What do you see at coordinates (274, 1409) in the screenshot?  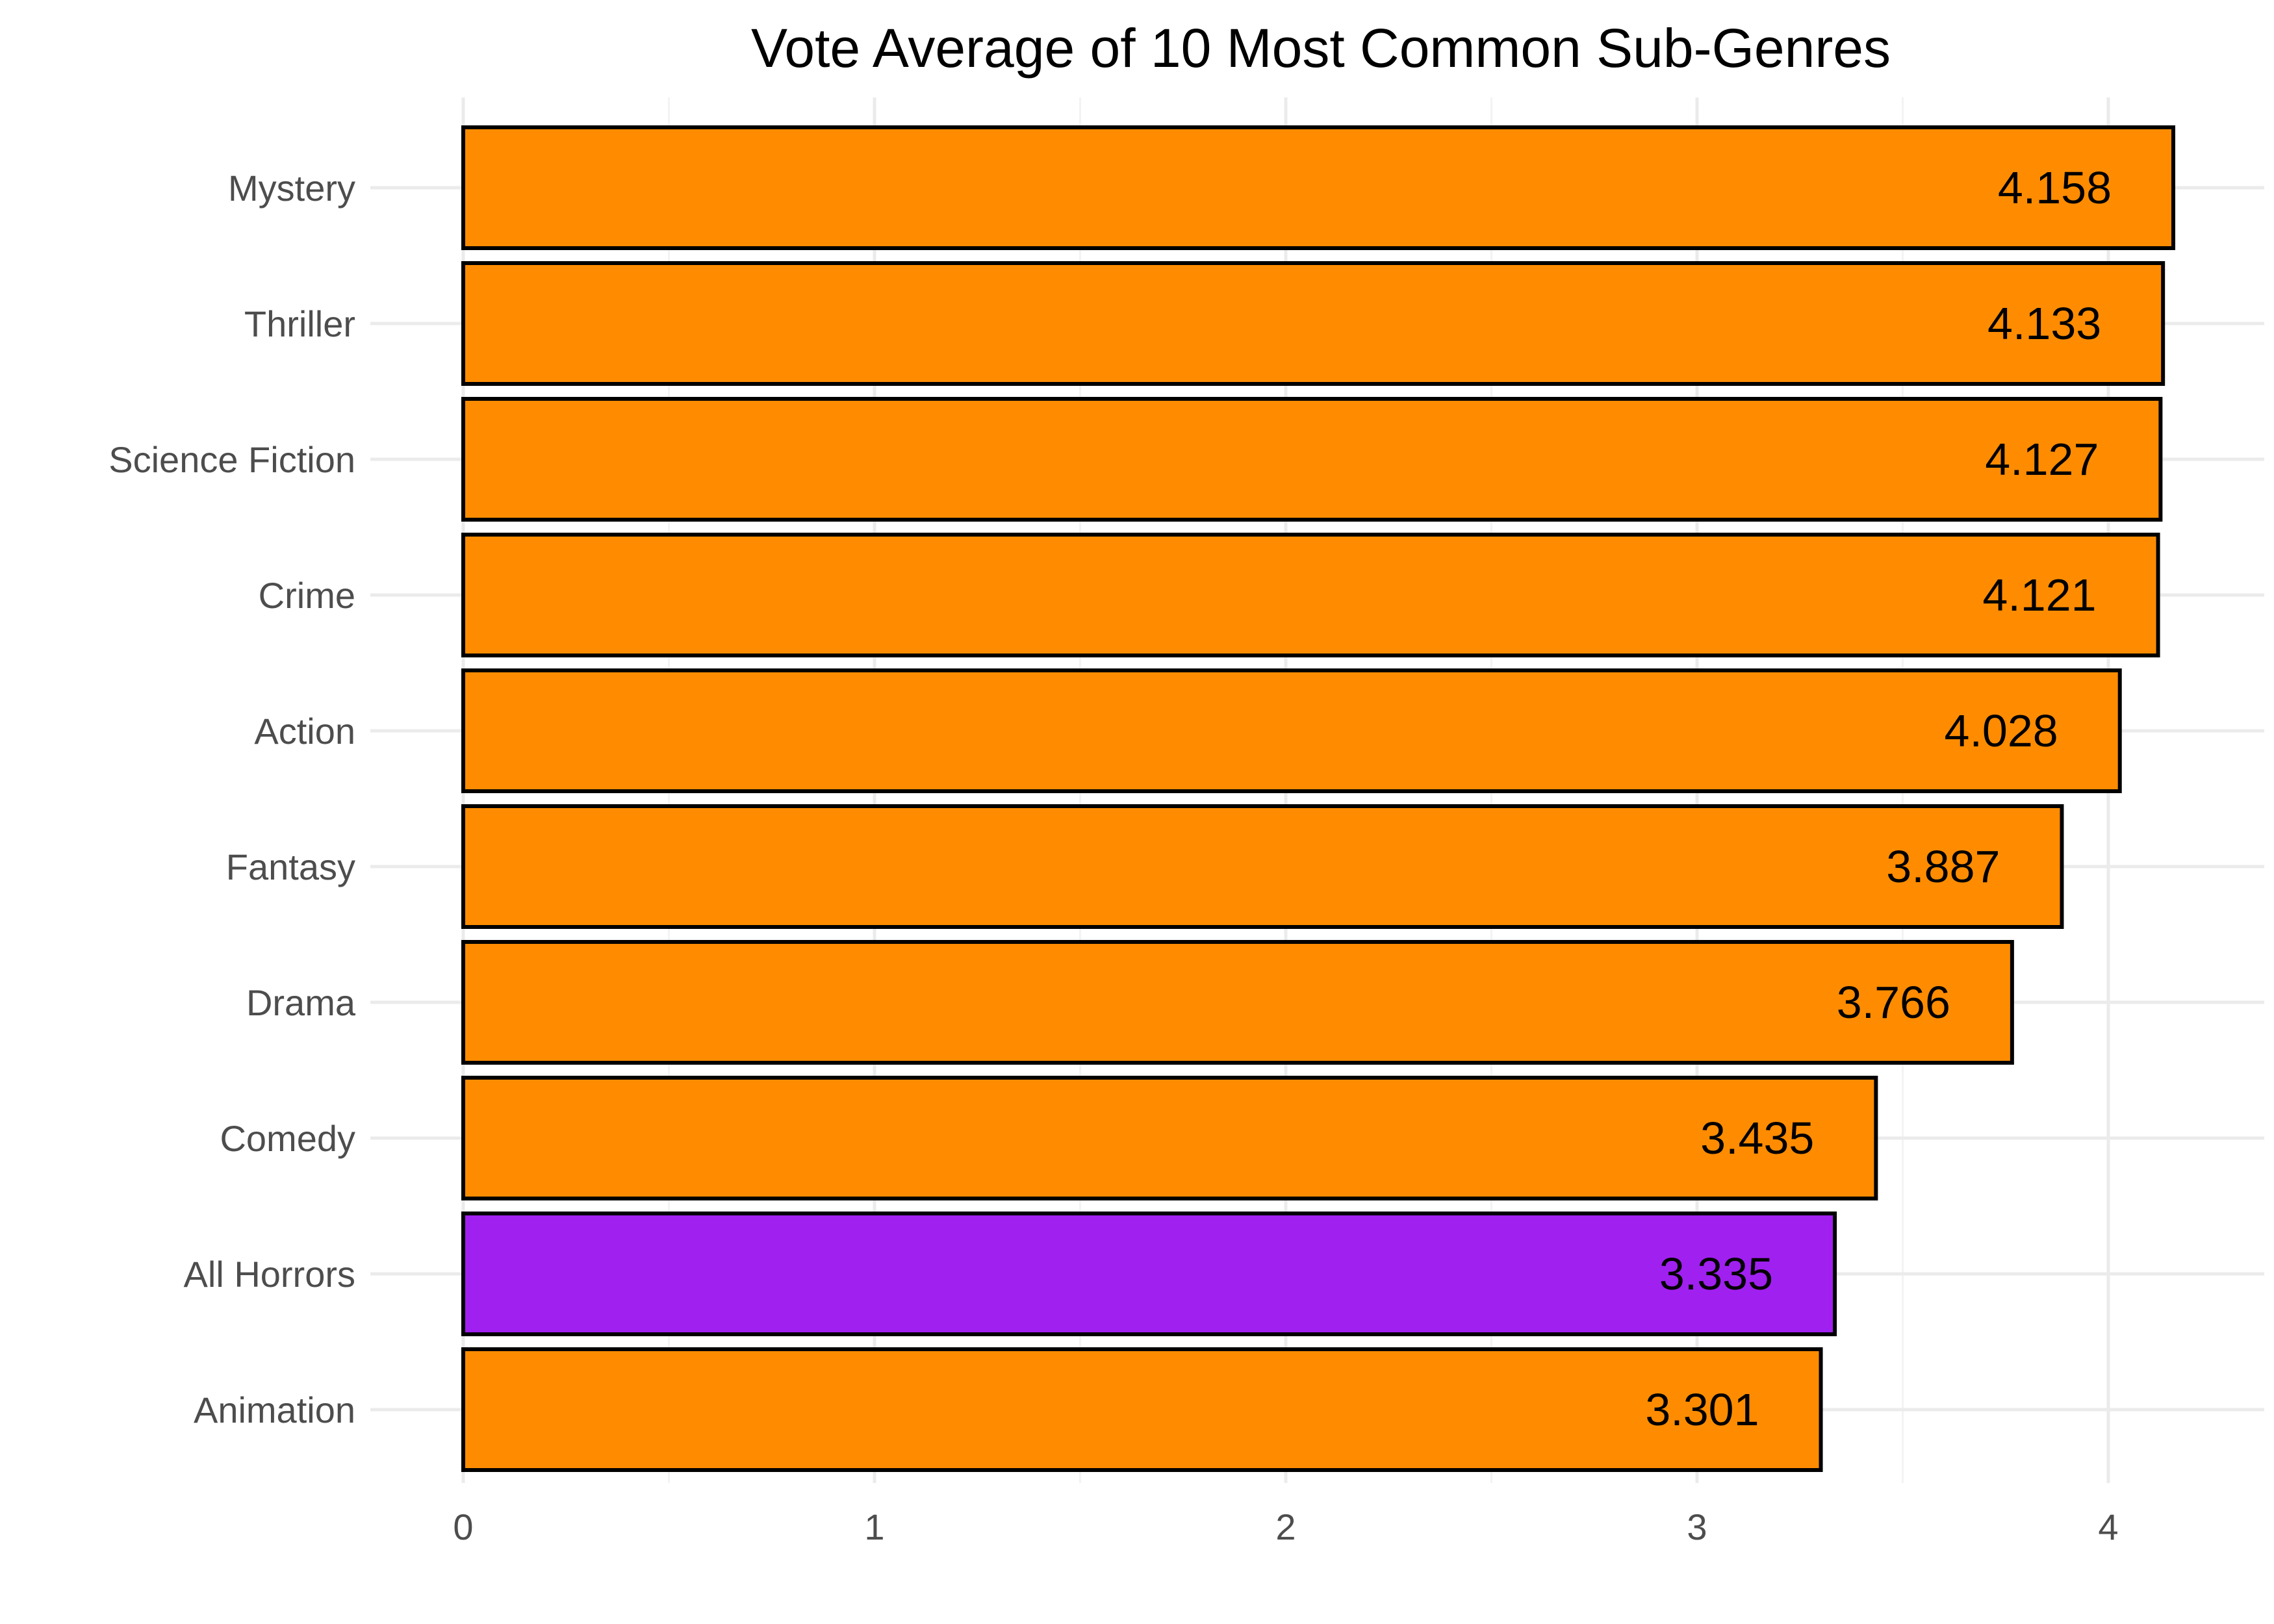 I see `category-label: Animation` at bounding box center [274, 1409].